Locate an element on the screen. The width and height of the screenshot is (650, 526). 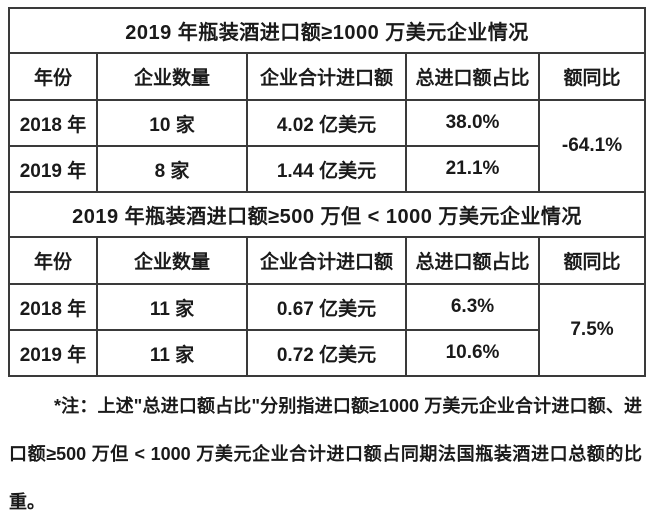
section1-header-total-import: 企业合计进口额 is located at coordinates (326, 76).